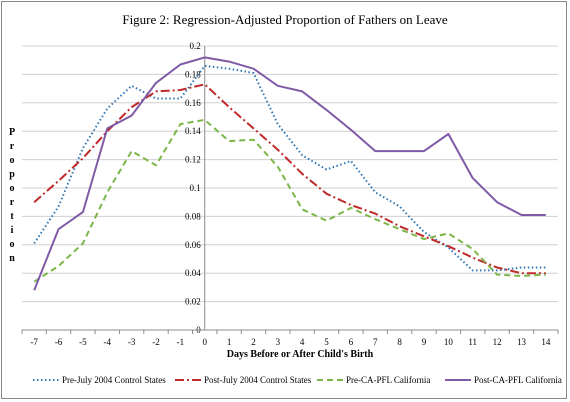  I want to click on legend-label: Post-CA-PFL California, so click(518, 380).